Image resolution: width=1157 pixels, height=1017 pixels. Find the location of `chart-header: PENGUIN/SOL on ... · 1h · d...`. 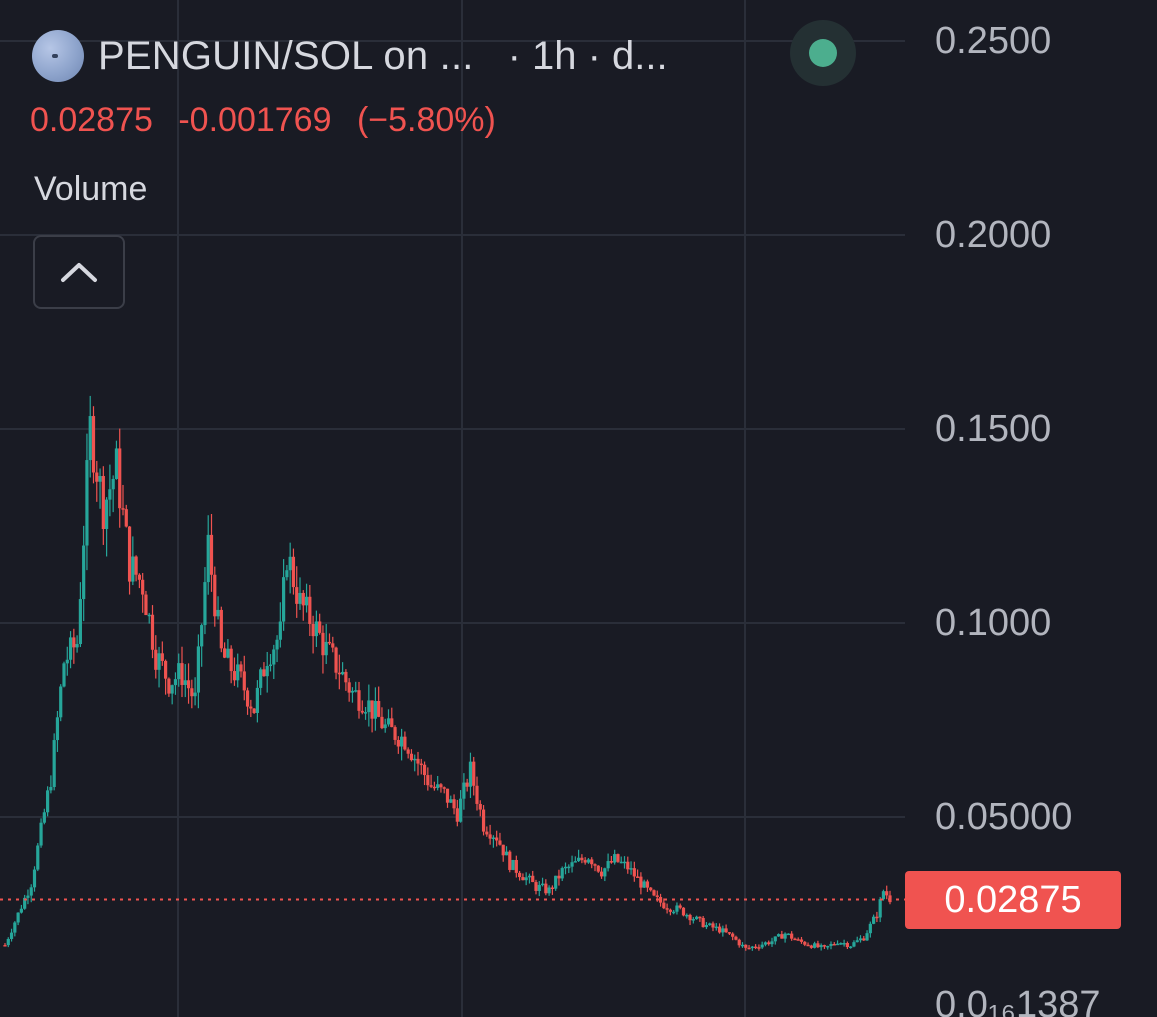

chart-header: PENGUIN/SOL on ... · 1h · d... is located at coordinates (350, 56).